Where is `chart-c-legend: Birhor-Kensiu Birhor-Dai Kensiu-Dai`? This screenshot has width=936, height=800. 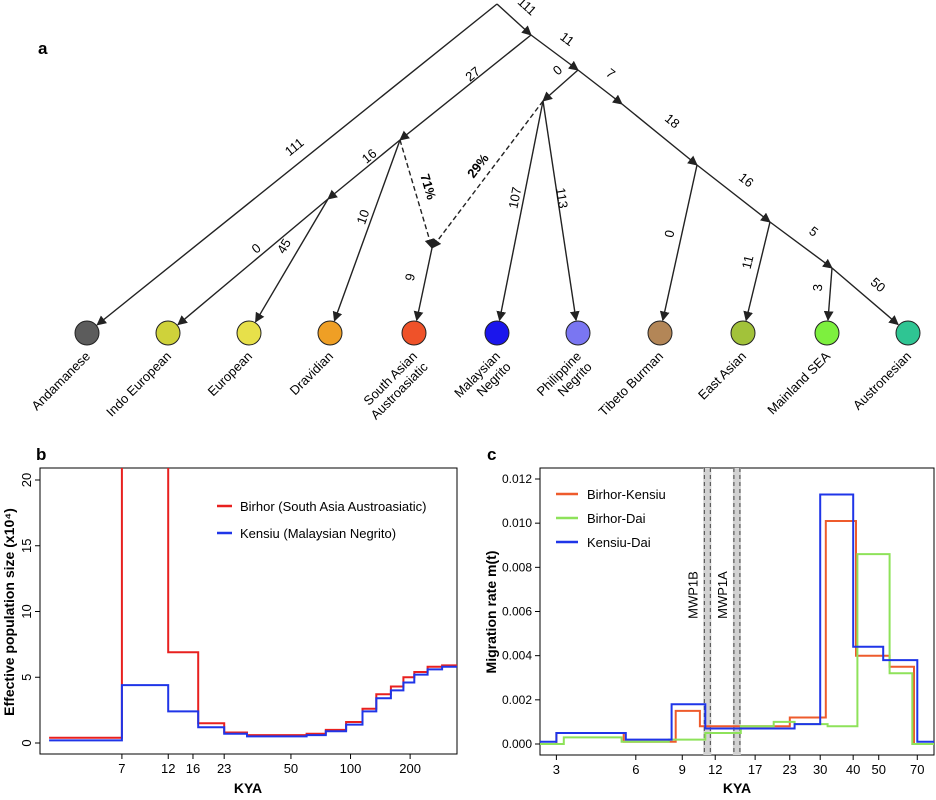 chart-c-legend: Birhor-Kensiu Birhor-Dai Kensiu-Dai is located at coordinates (611, 518).